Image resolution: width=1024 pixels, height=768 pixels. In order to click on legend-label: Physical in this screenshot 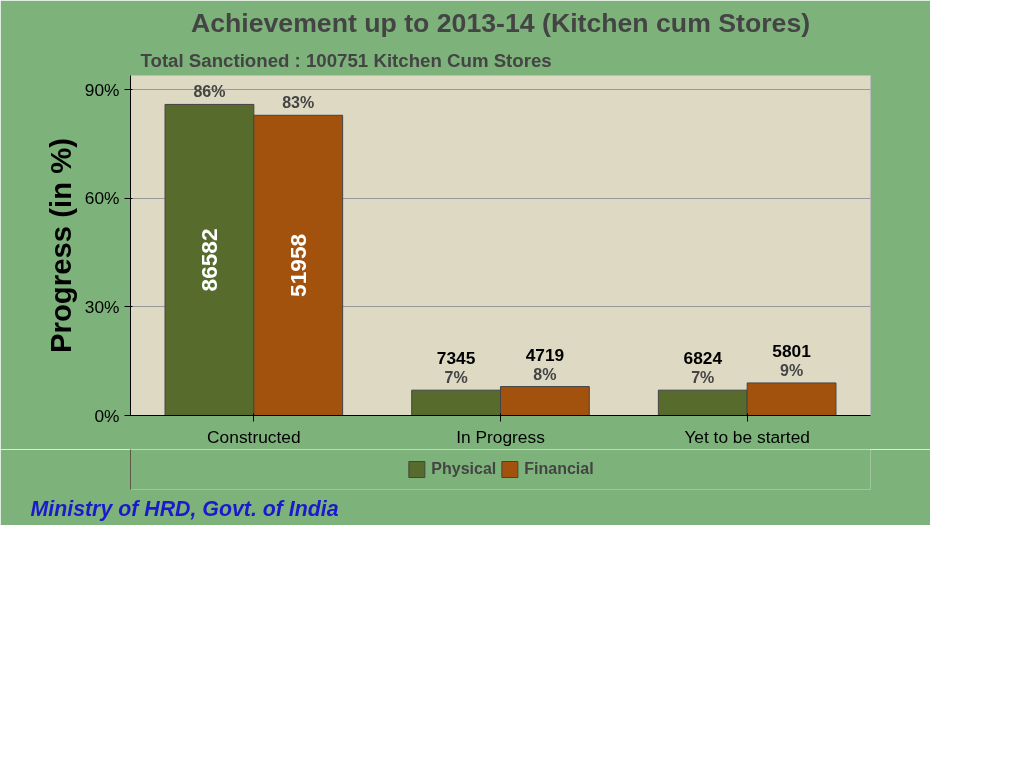, I will do `click(464, 469)`.